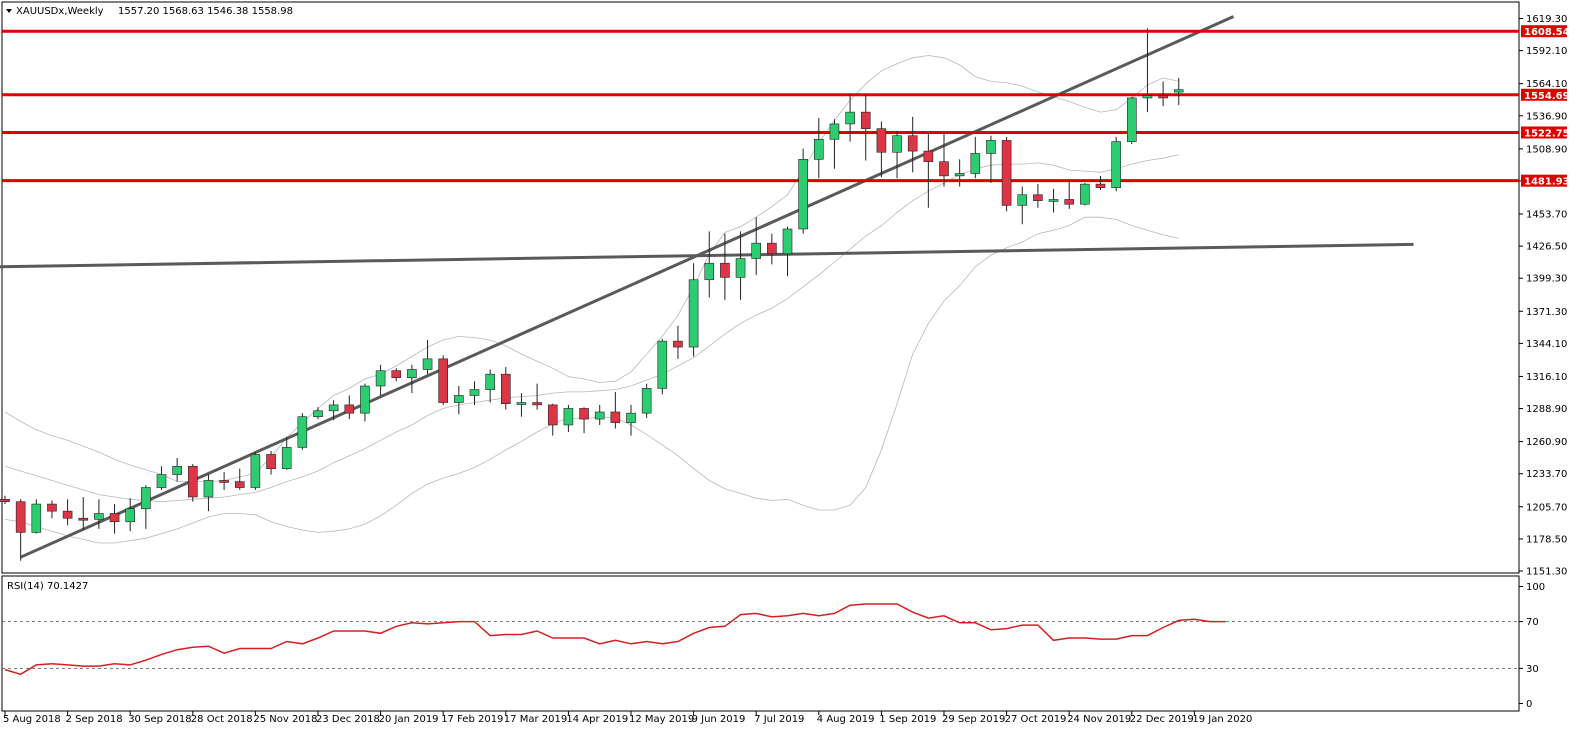 Image resolution: width=1596 pixels, height=747 pixels. What do you see at coordinates (1546, 572) in the screenshot?
I see `price-tick-label: 1151.30` at bounding box center [1546, 572].